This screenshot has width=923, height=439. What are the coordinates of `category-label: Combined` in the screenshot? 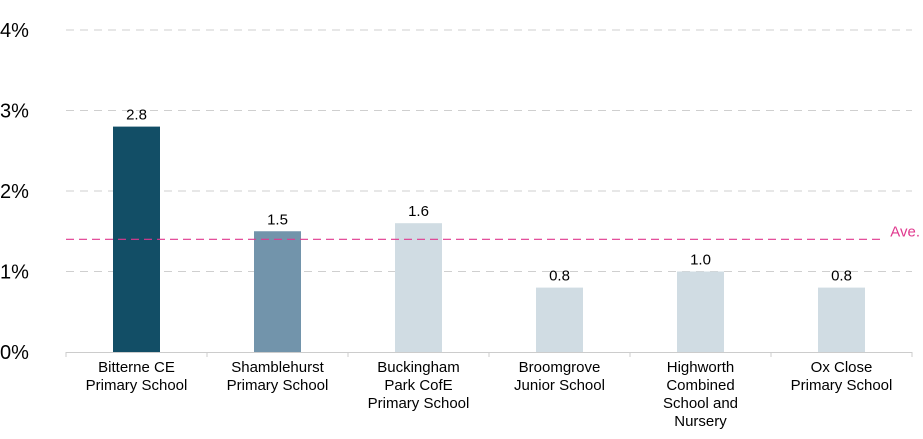 It's located at (700, 385).